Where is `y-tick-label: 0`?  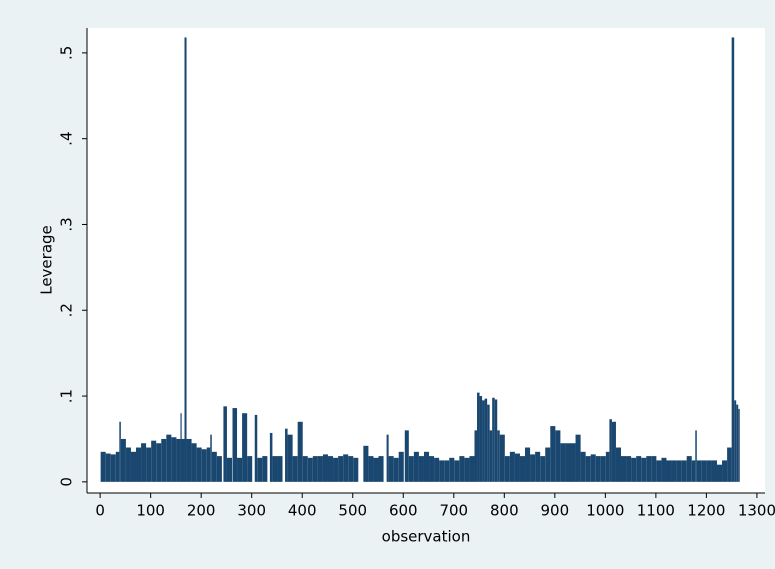
y-tick-label: 0 is located at coordinates (67, 482).